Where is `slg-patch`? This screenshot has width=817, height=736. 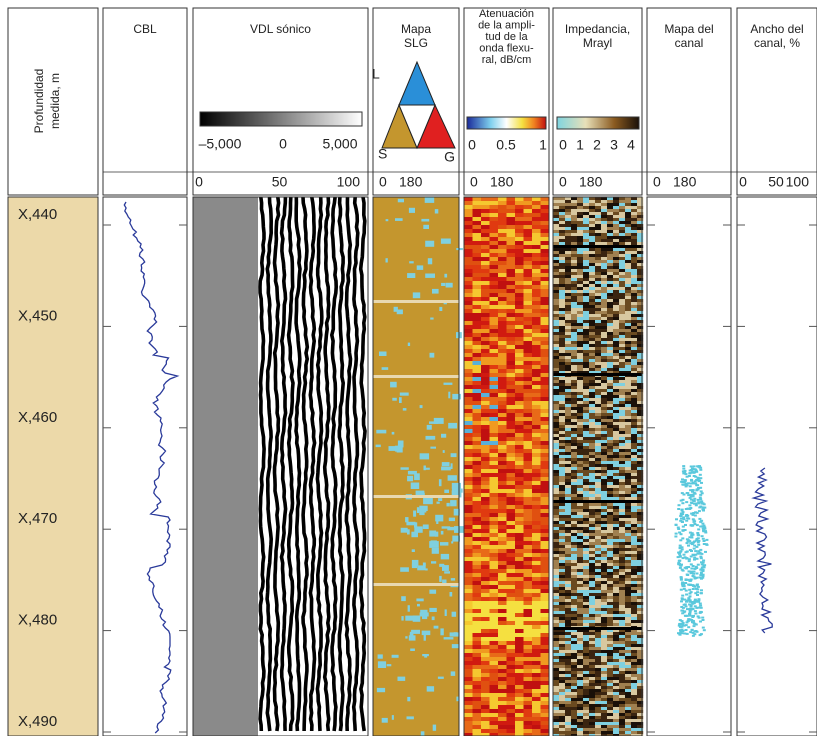
slg-patch is located at coordinates (453, 455).